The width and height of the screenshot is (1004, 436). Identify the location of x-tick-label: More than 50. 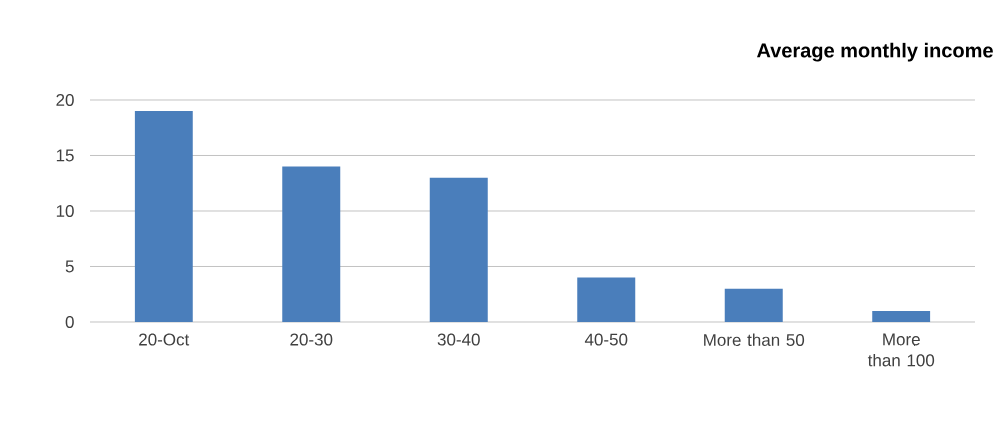
(754, 340).